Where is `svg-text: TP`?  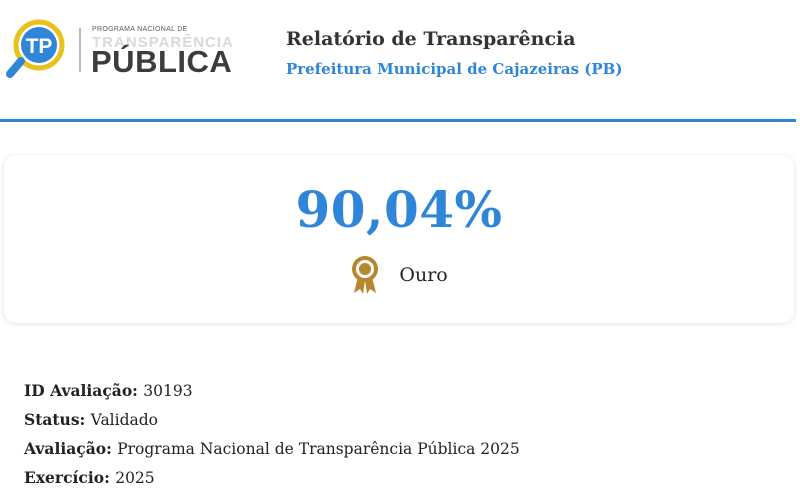 svg-text: TP is located at coordinates (39, 46).